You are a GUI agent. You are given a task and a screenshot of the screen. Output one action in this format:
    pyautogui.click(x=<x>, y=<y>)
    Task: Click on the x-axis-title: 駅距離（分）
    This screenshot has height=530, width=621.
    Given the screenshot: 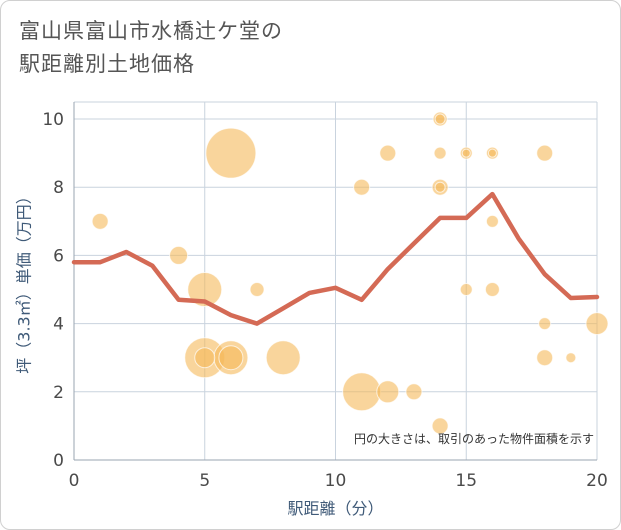 What is the action you would take?
    pyautogui.click(x=335, y=508)
    